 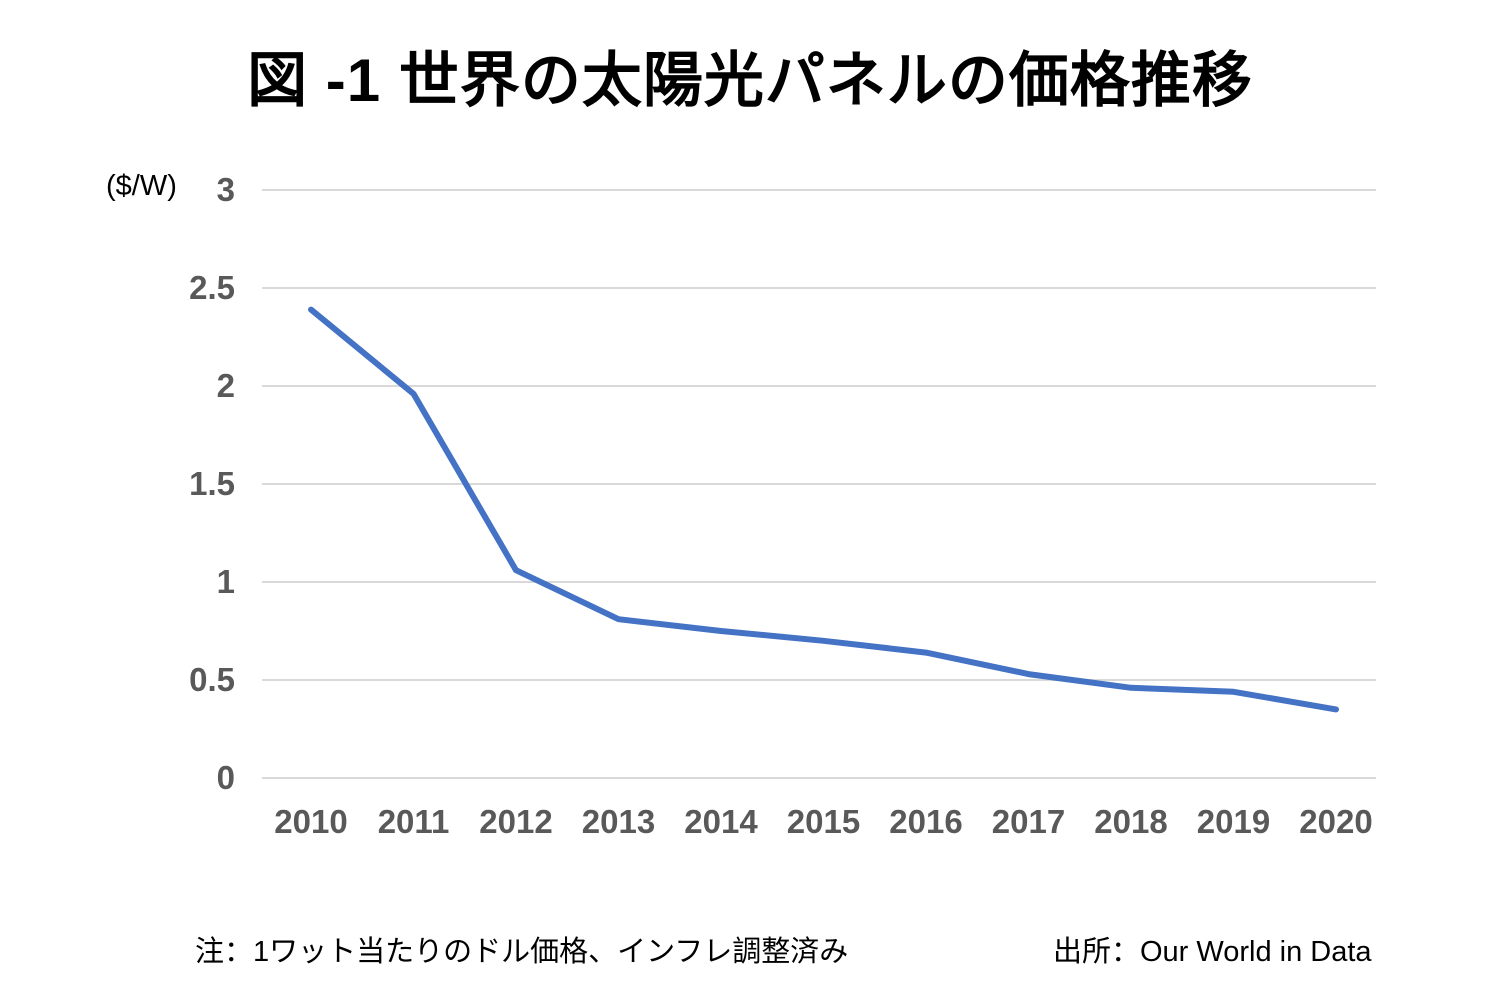 What do you see at coordinates (212, 483) in the screenshot?
I see `y-tick-label: 1.5` at bounding box center [212, 483].